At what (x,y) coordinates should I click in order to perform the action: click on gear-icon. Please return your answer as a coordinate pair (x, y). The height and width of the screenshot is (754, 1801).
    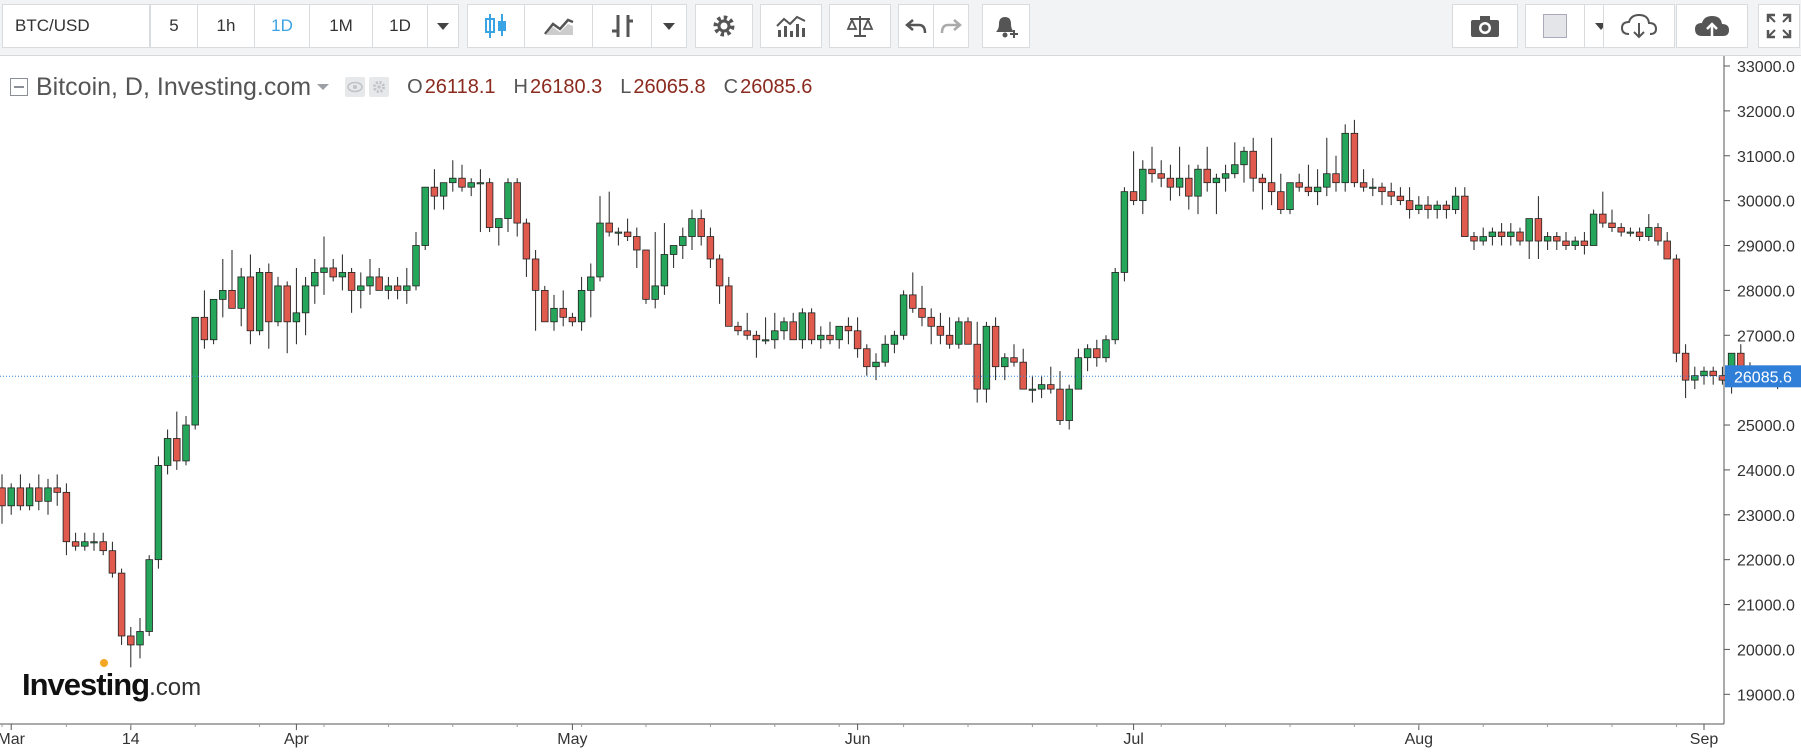
    Looking at the image, I should click on (379, 87).